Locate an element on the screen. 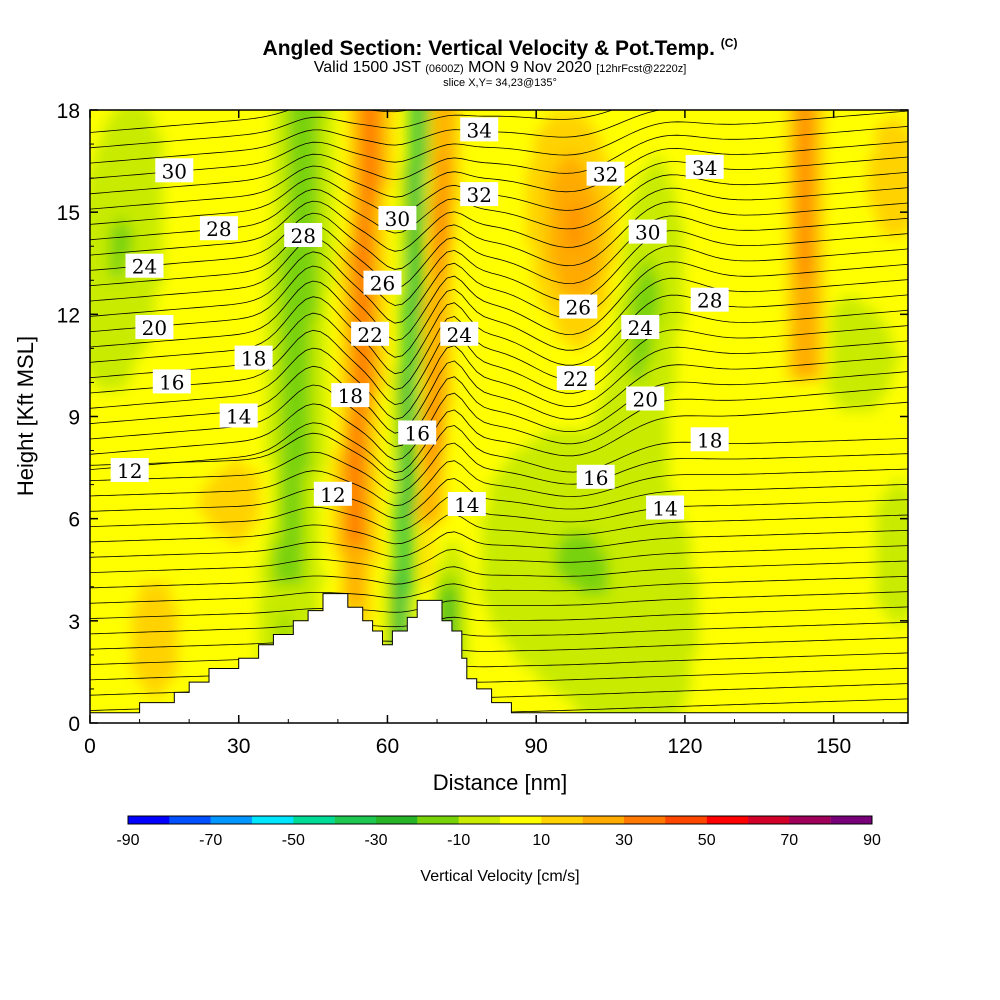 This screenshot has width=1000, height=1000. theta-label: 12 is located at coordinates (129, 470).